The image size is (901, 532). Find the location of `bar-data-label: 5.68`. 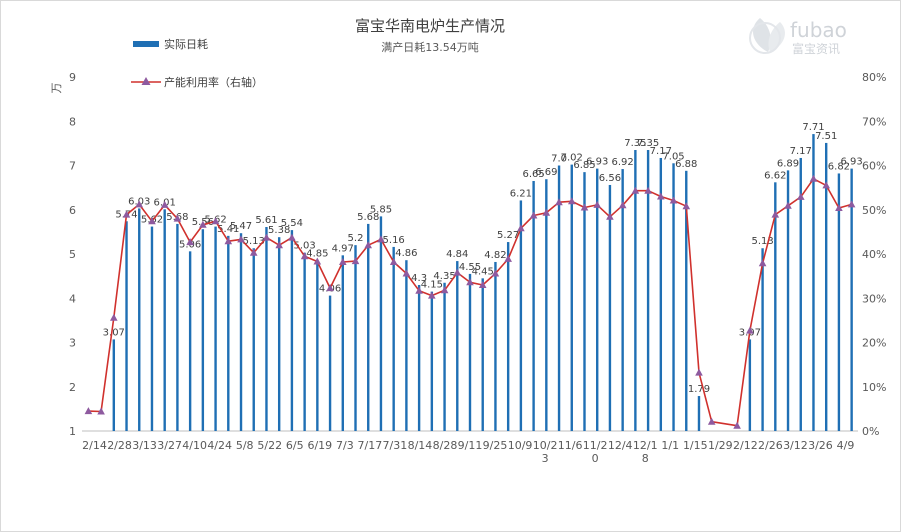

bar-data-label: 5.68 is located at coordinates (368, 217).